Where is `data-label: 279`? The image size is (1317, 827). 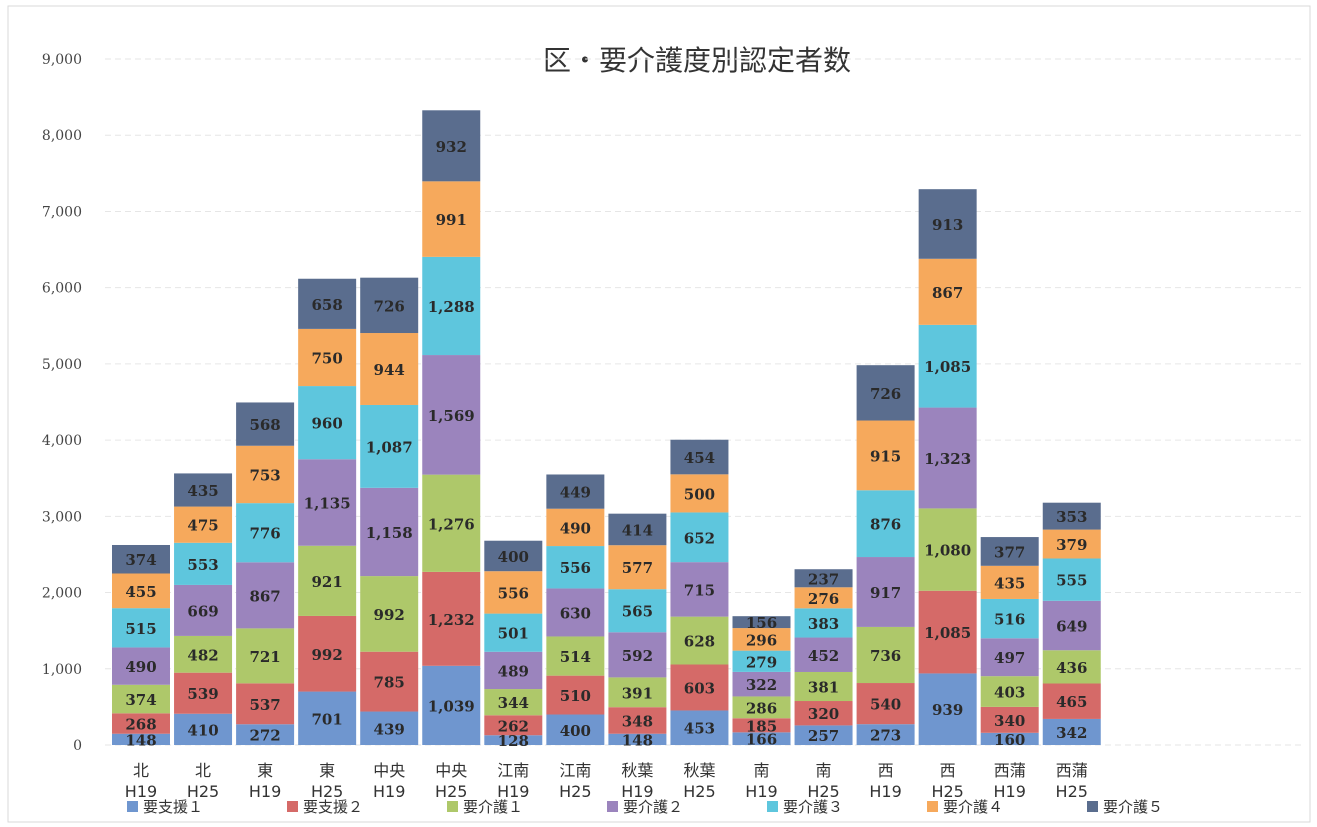
data-label: 279 is located at coordinates (761, 662).